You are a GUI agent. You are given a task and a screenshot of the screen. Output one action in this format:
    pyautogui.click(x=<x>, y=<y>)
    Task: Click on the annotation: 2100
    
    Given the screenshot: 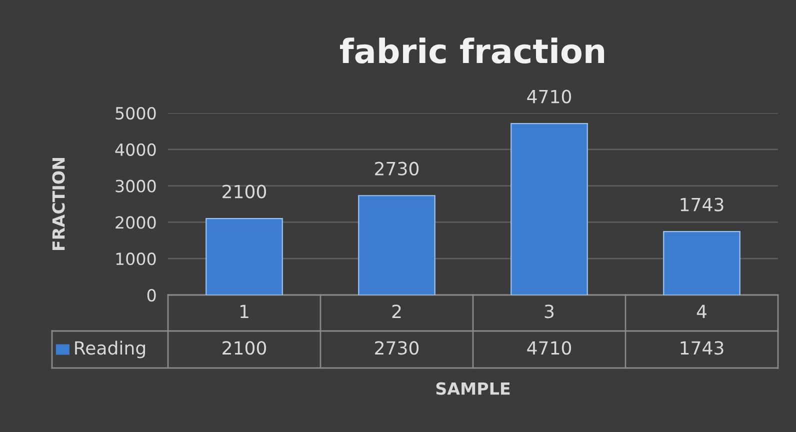 What is the action you would take?
    pyautogui.click(x=244, y=191)
    